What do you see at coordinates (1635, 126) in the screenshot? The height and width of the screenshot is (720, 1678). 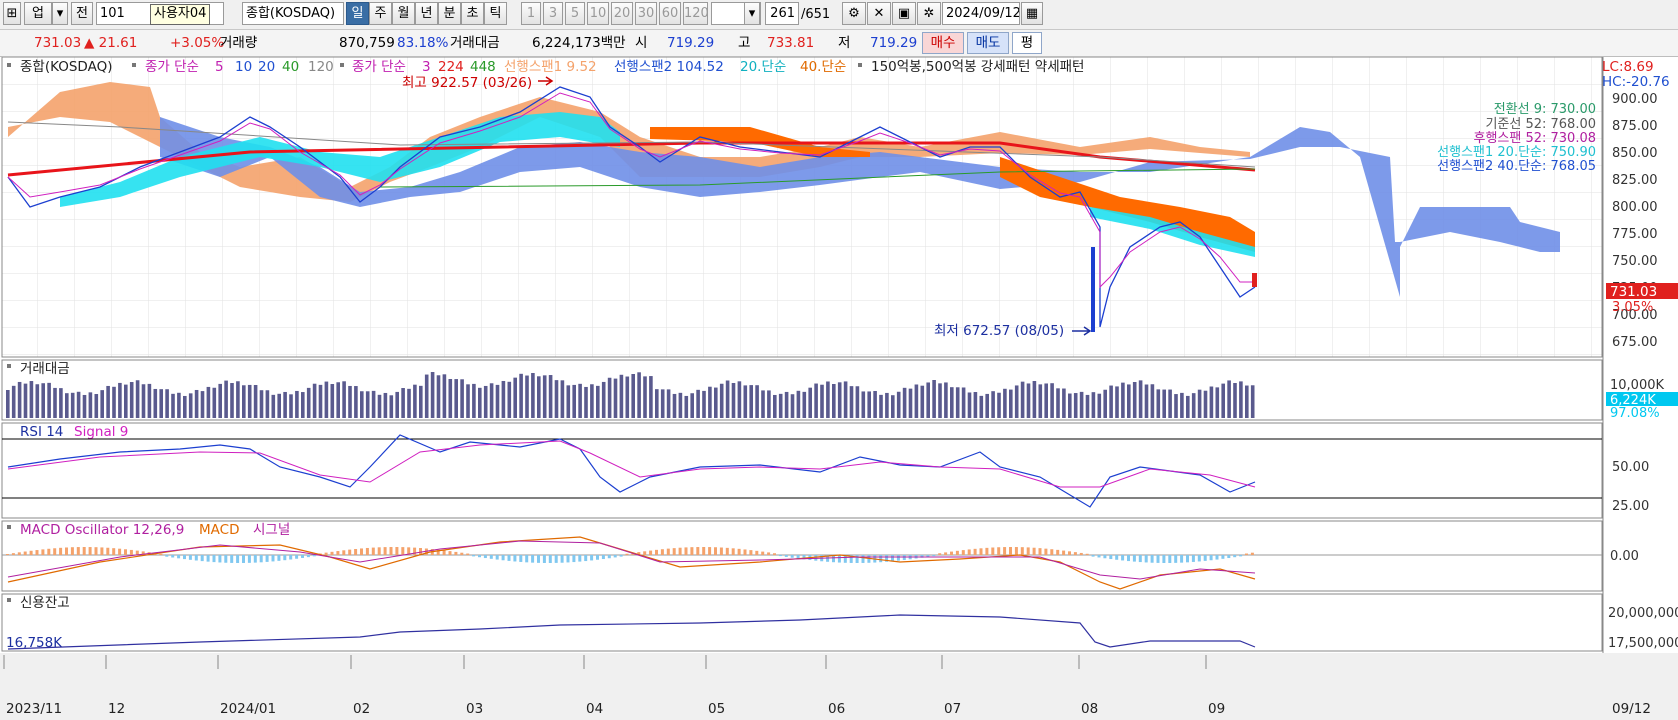 I see `price-axis-tick: 875.00` at bounding box center [1635, 126].